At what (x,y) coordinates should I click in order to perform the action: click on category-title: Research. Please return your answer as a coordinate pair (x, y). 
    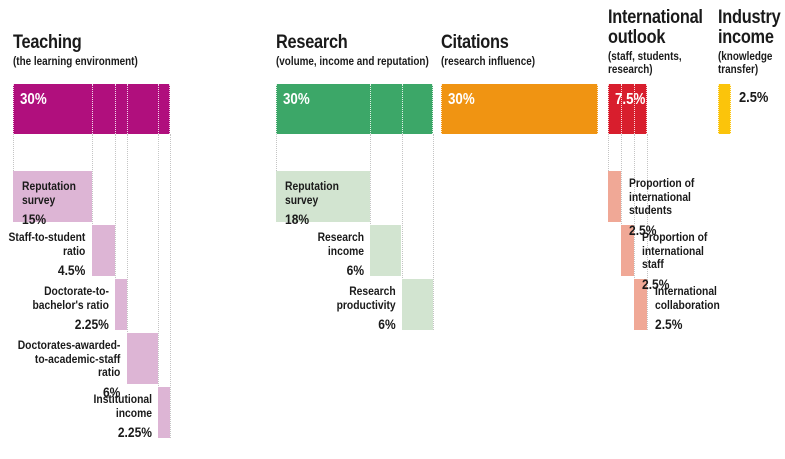
    Looking at the image, I should click on (312, 42).